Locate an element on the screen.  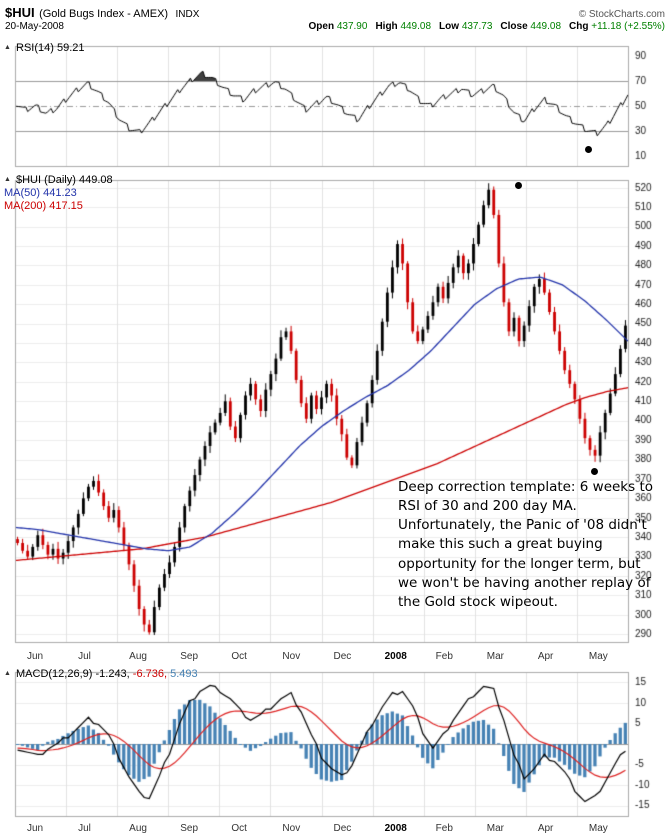
quote-chg-value: +11.18 (+2.55%) is located at coordinates (628, 26).